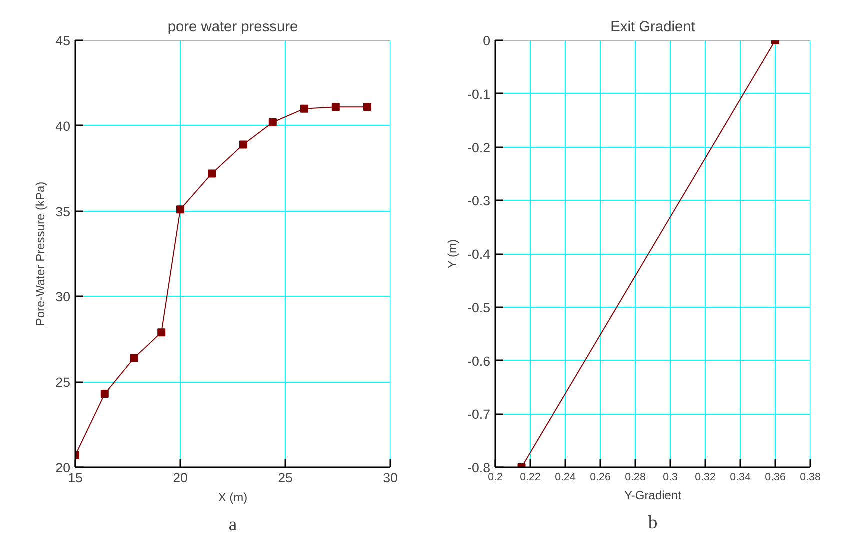 This screenshot has width=848, height=547. What do you see at coordinates (479, 94) in the screenshot?
I see `y-tick-label: -0.1` at bounding box center [479, 94].